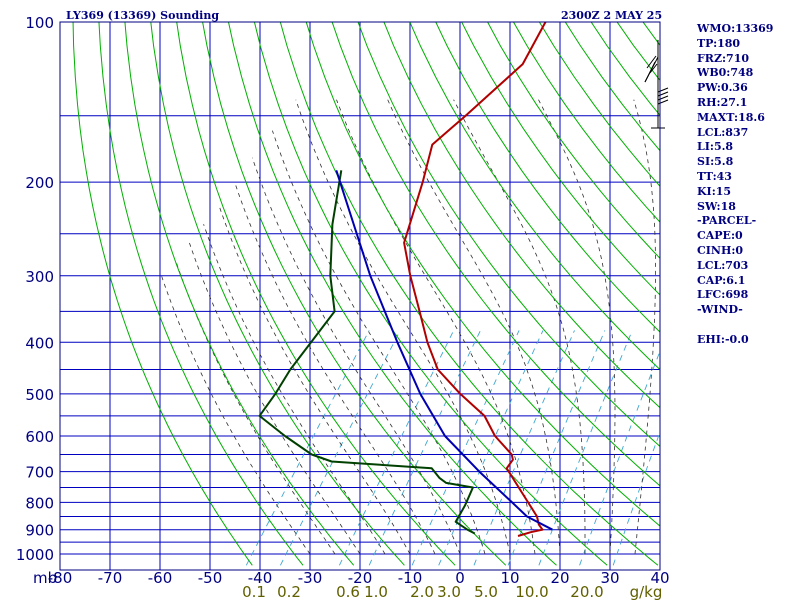 This screenshot has height=600, width=800. What do you see at coordinates (160, 578) in the screenshot?
I see `temperature-tick-label: -60` at bounding box center [160, 578].